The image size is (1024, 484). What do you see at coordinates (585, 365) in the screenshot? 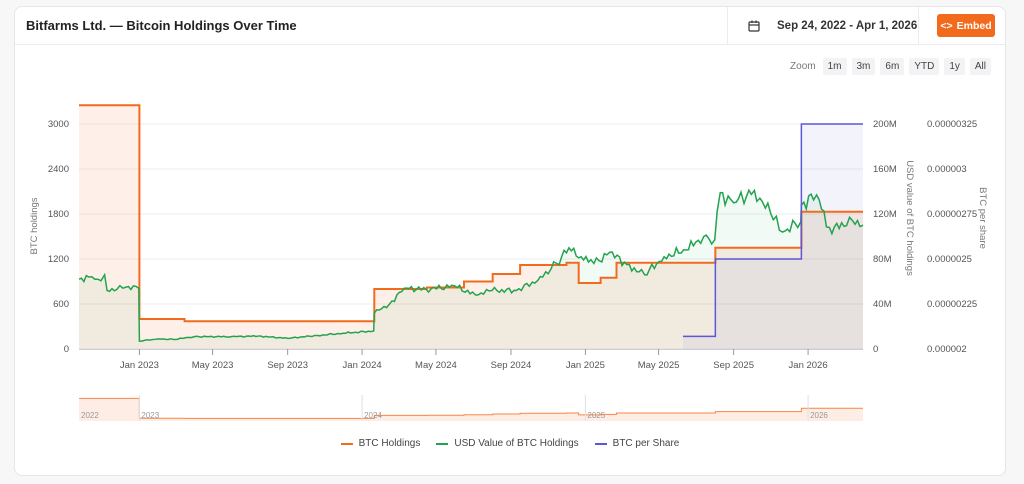
I see `svg-text: Jan 2025` at bounding box center [585, 365].